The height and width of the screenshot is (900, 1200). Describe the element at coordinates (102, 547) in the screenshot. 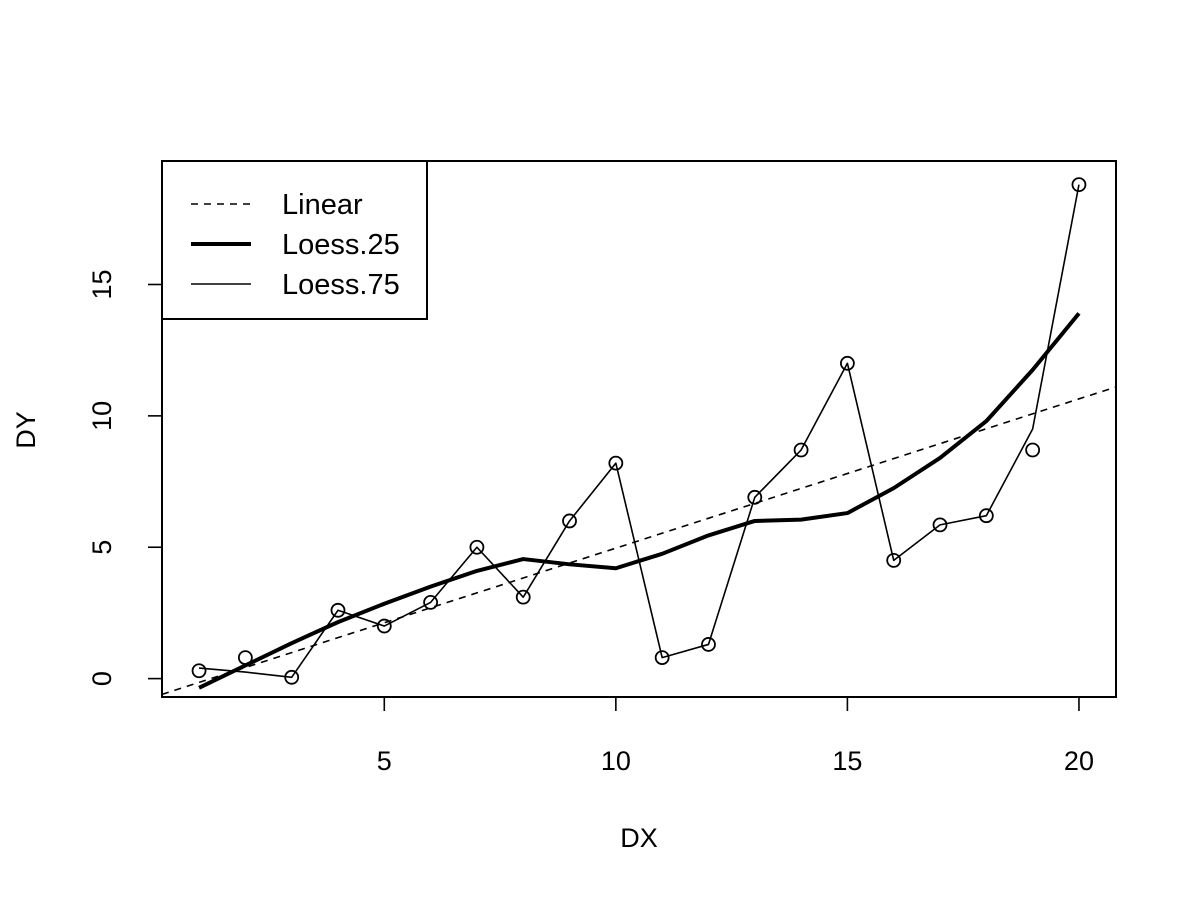

I see `y-tick-label: 5` at that location.